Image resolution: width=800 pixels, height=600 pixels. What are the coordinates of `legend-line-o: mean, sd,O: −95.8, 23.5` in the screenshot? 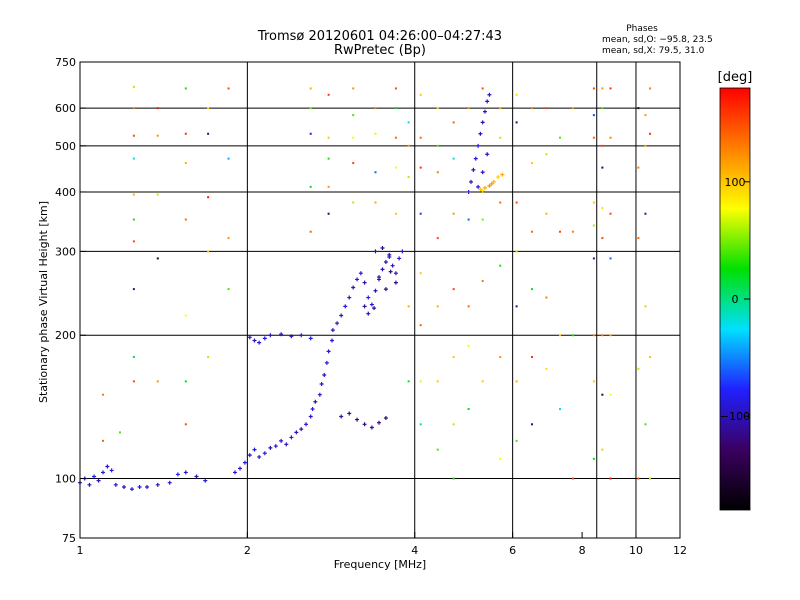 It's located at (657, 40).